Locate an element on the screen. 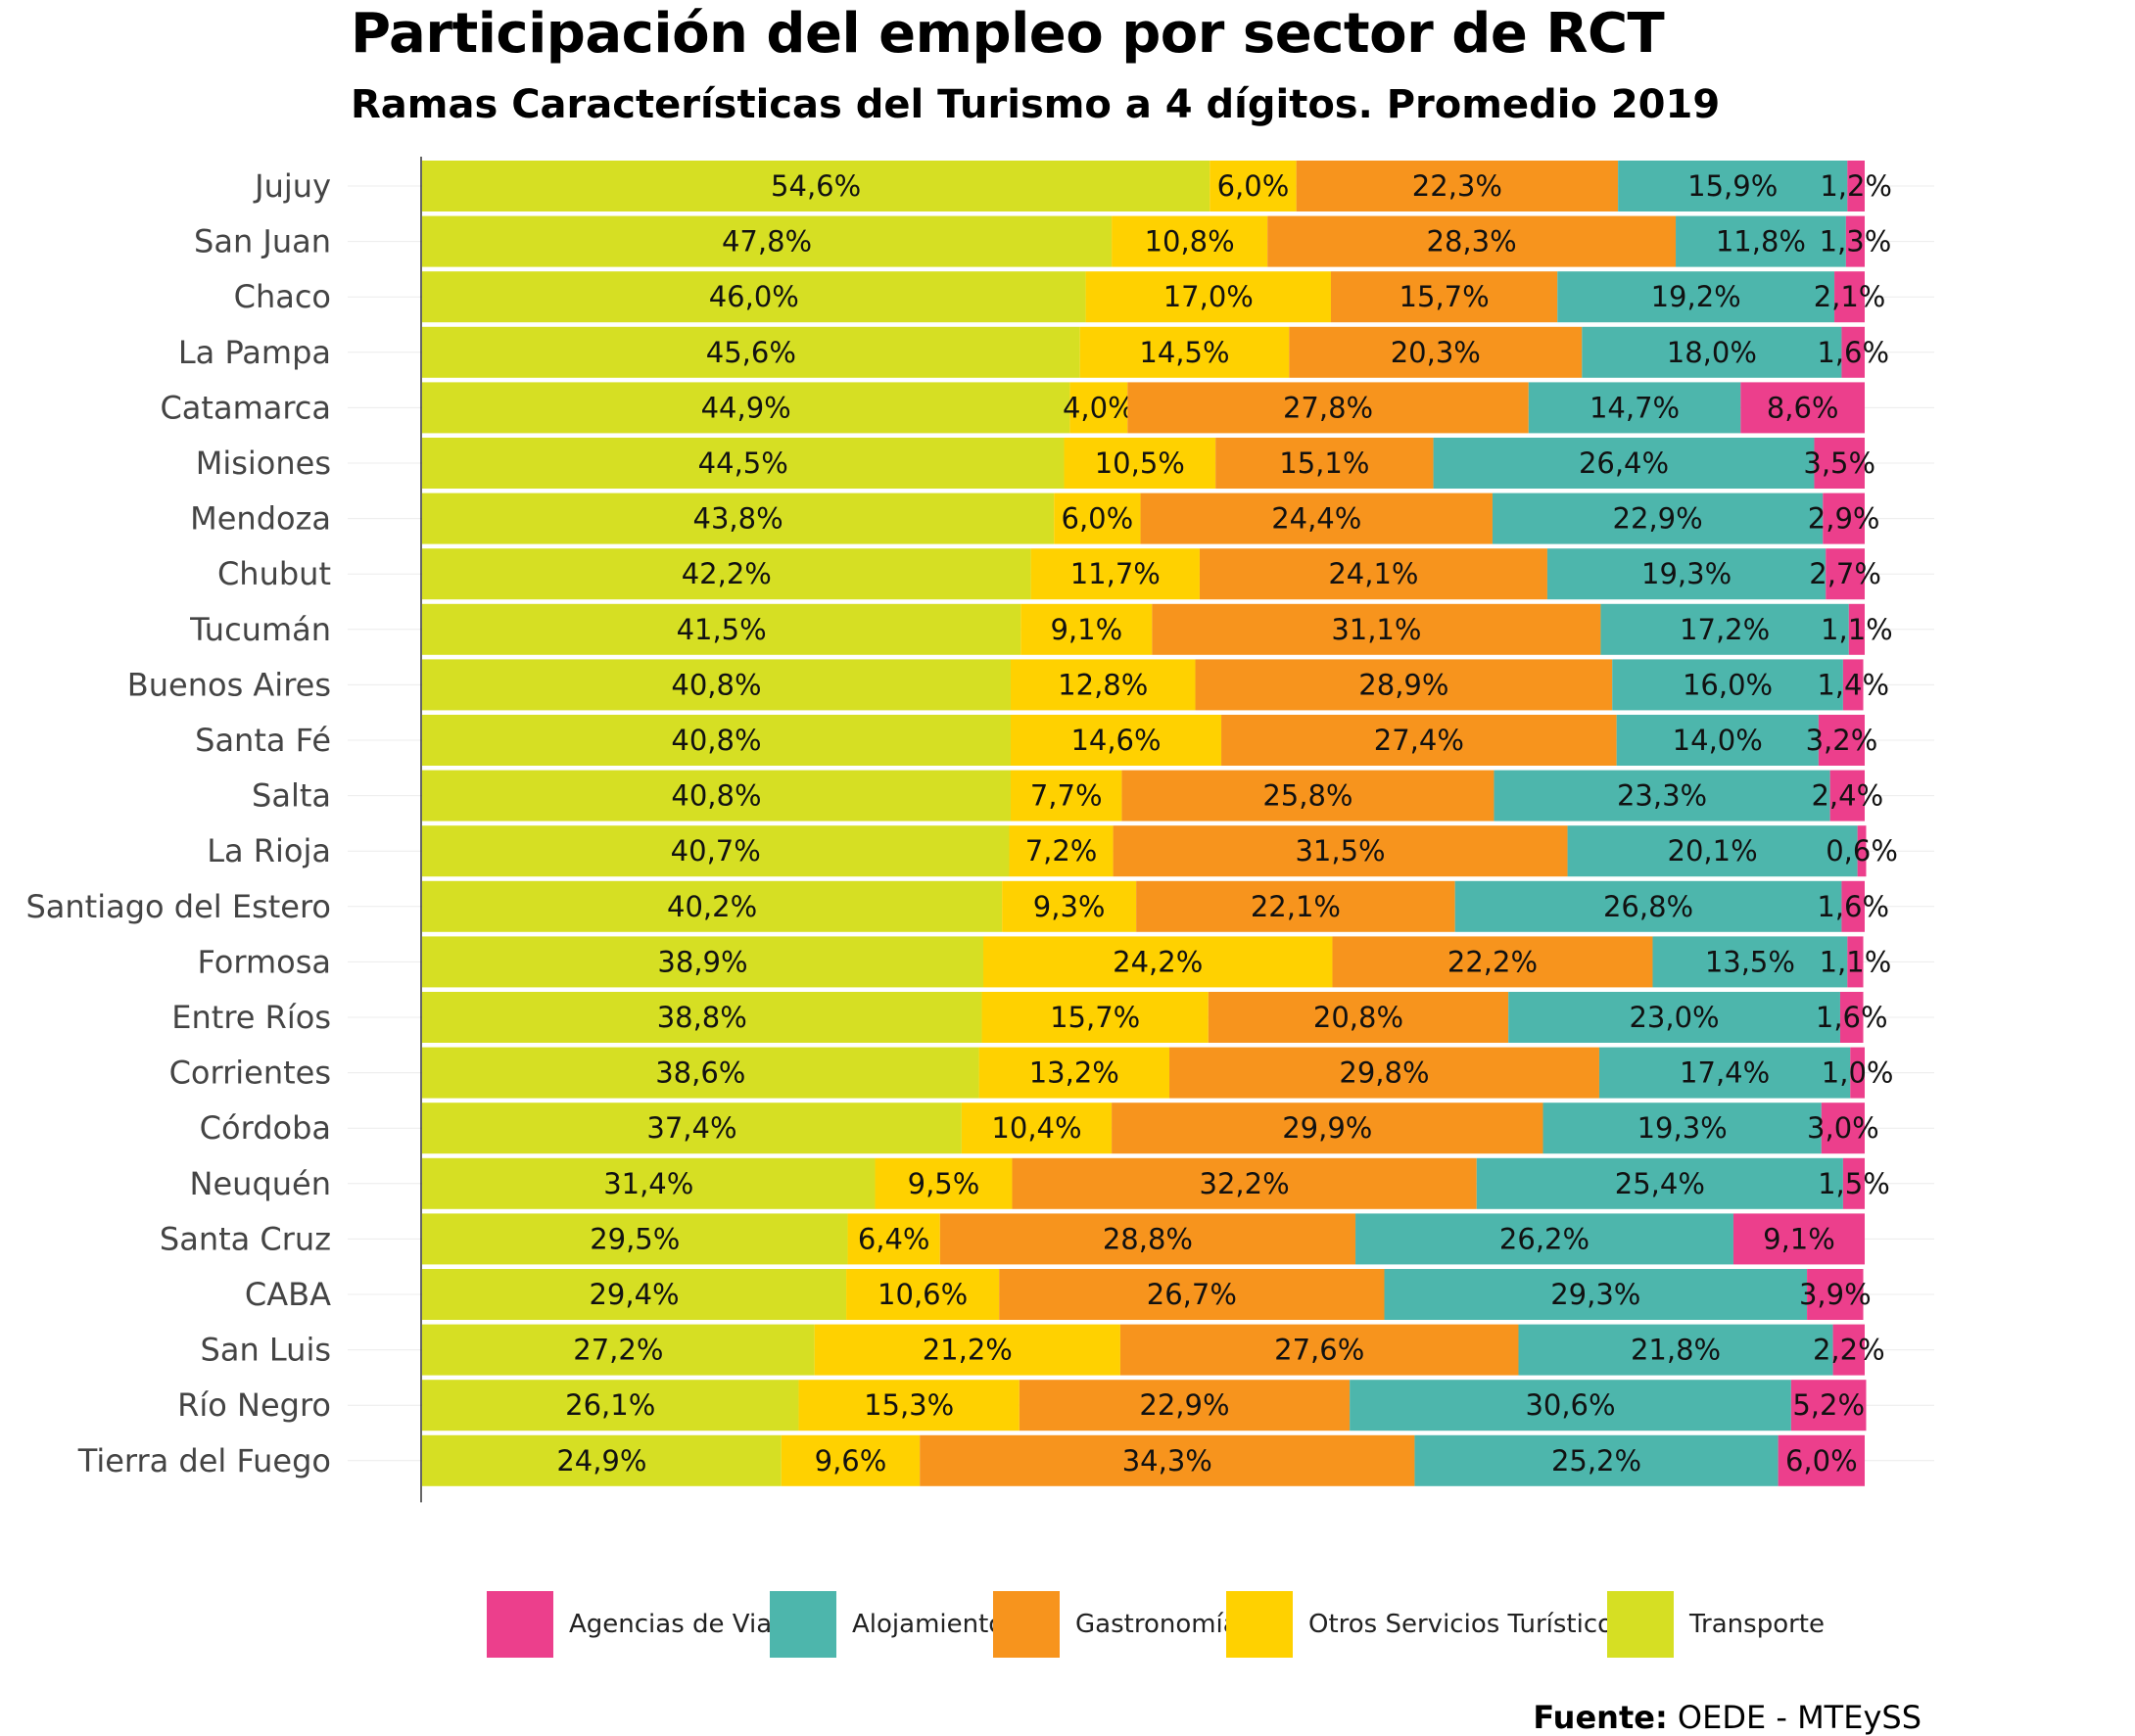 The width and height of the screenshot is (2135, 1736). data-label: 40,8% is located at coordinates (716, 796).